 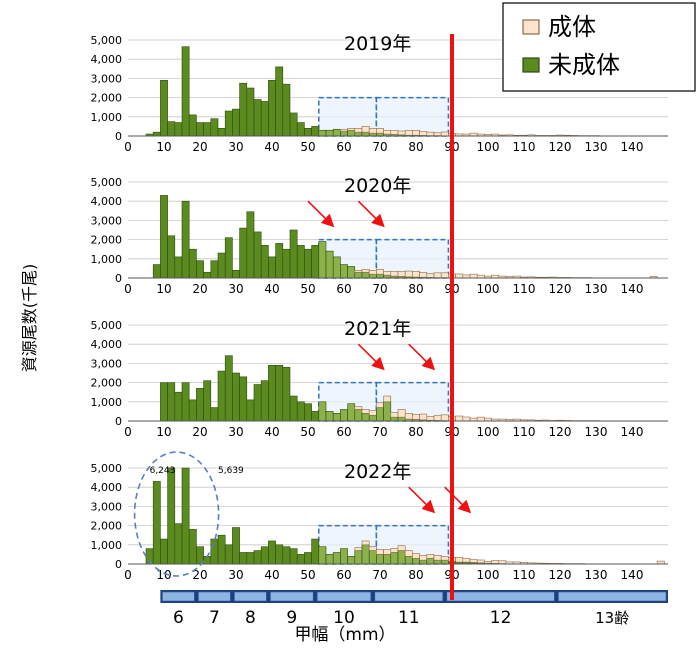 What do you see at coordinates (422, 357) in the screenshot?
I see `trend-arrow` at bounding box center [422, 357].